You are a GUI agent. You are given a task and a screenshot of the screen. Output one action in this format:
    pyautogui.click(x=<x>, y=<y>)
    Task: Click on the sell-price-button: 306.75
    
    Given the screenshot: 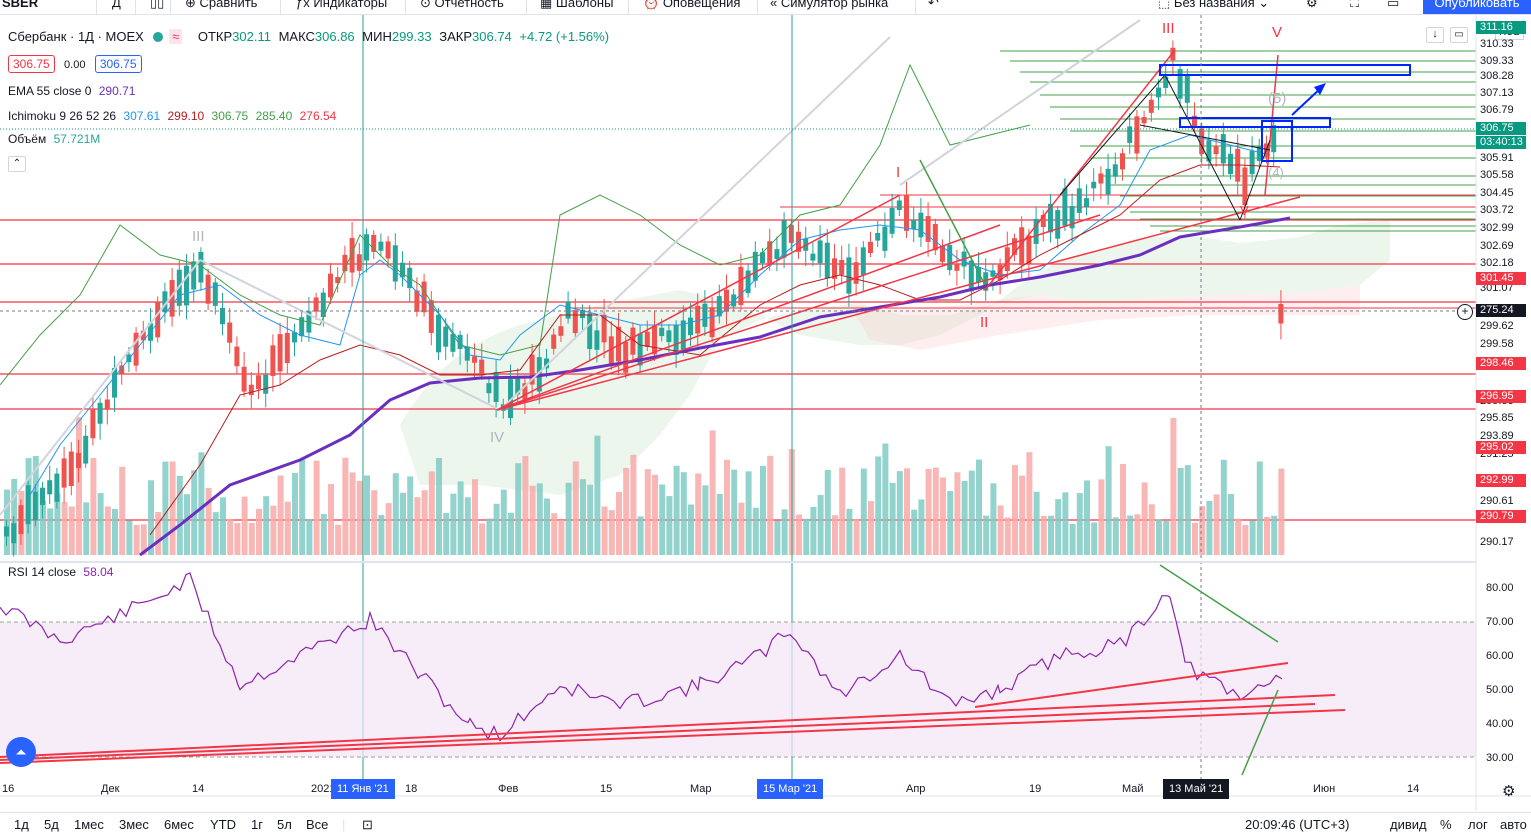 What is the action you would take?
    pyautogui.click(x=31, y=64)
    